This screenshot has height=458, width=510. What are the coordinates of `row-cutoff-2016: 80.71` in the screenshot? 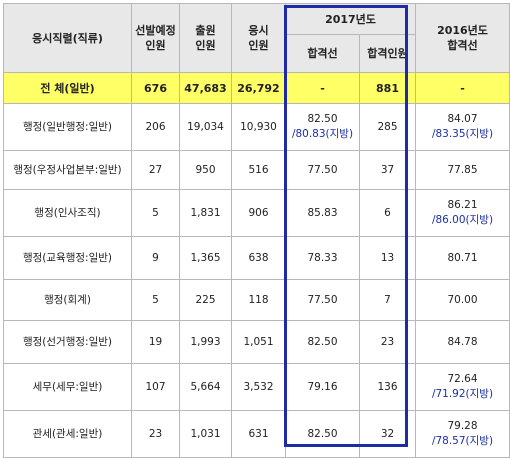 It's located at (462, 258).